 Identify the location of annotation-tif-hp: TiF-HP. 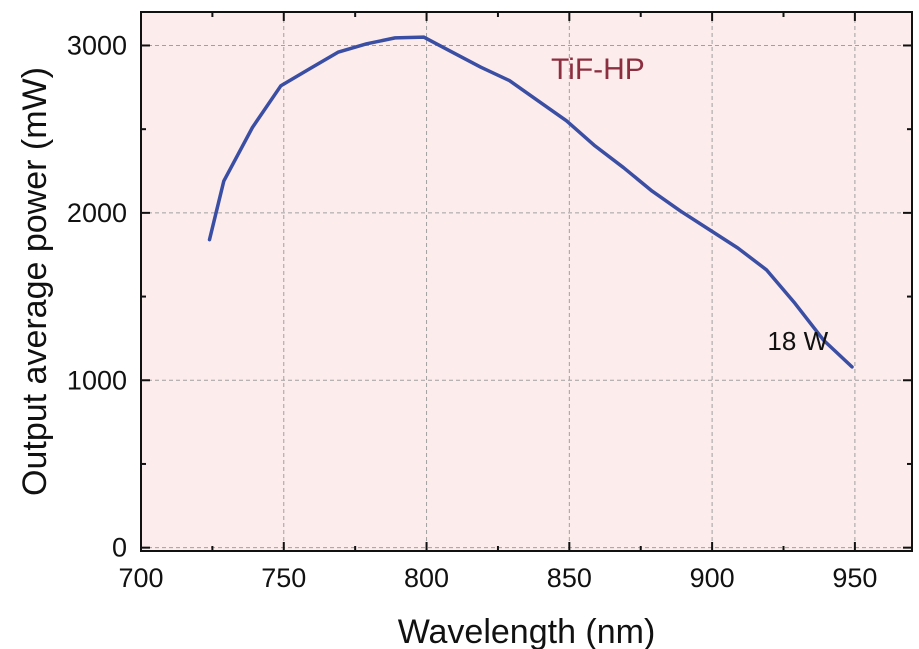
(598, 69).